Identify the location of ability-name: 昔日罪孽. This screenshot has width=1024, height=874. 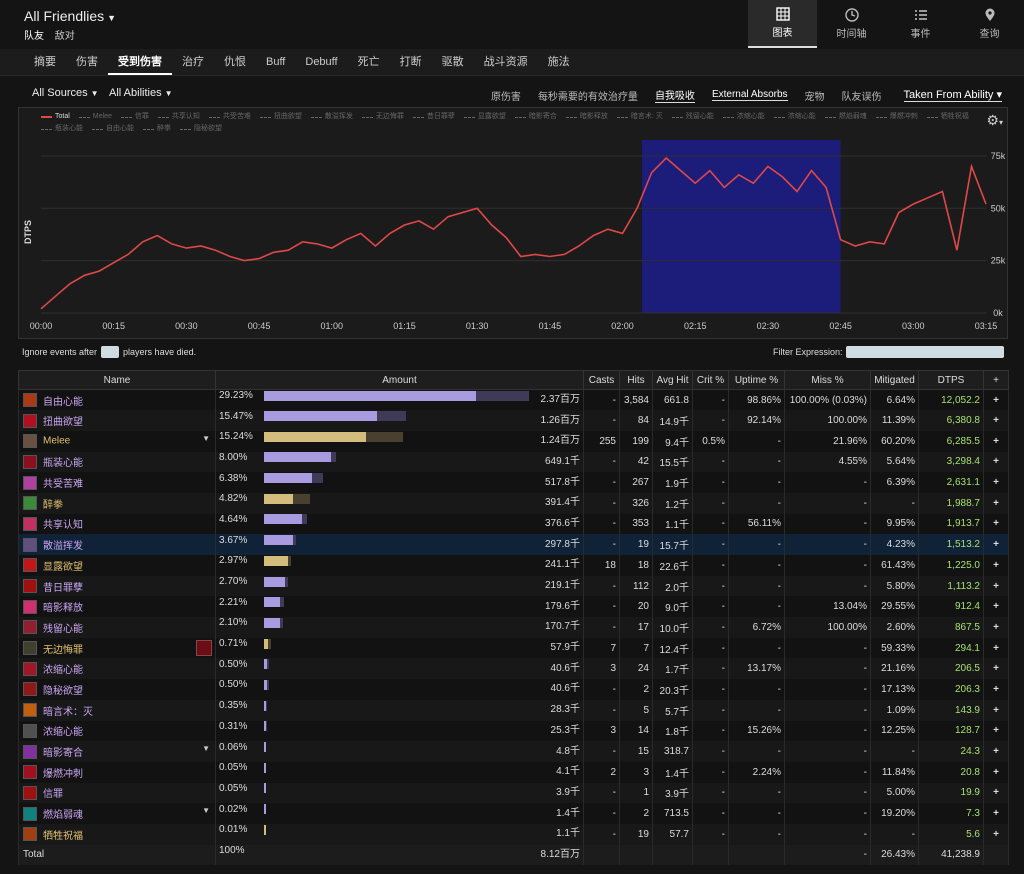
(63, 588).